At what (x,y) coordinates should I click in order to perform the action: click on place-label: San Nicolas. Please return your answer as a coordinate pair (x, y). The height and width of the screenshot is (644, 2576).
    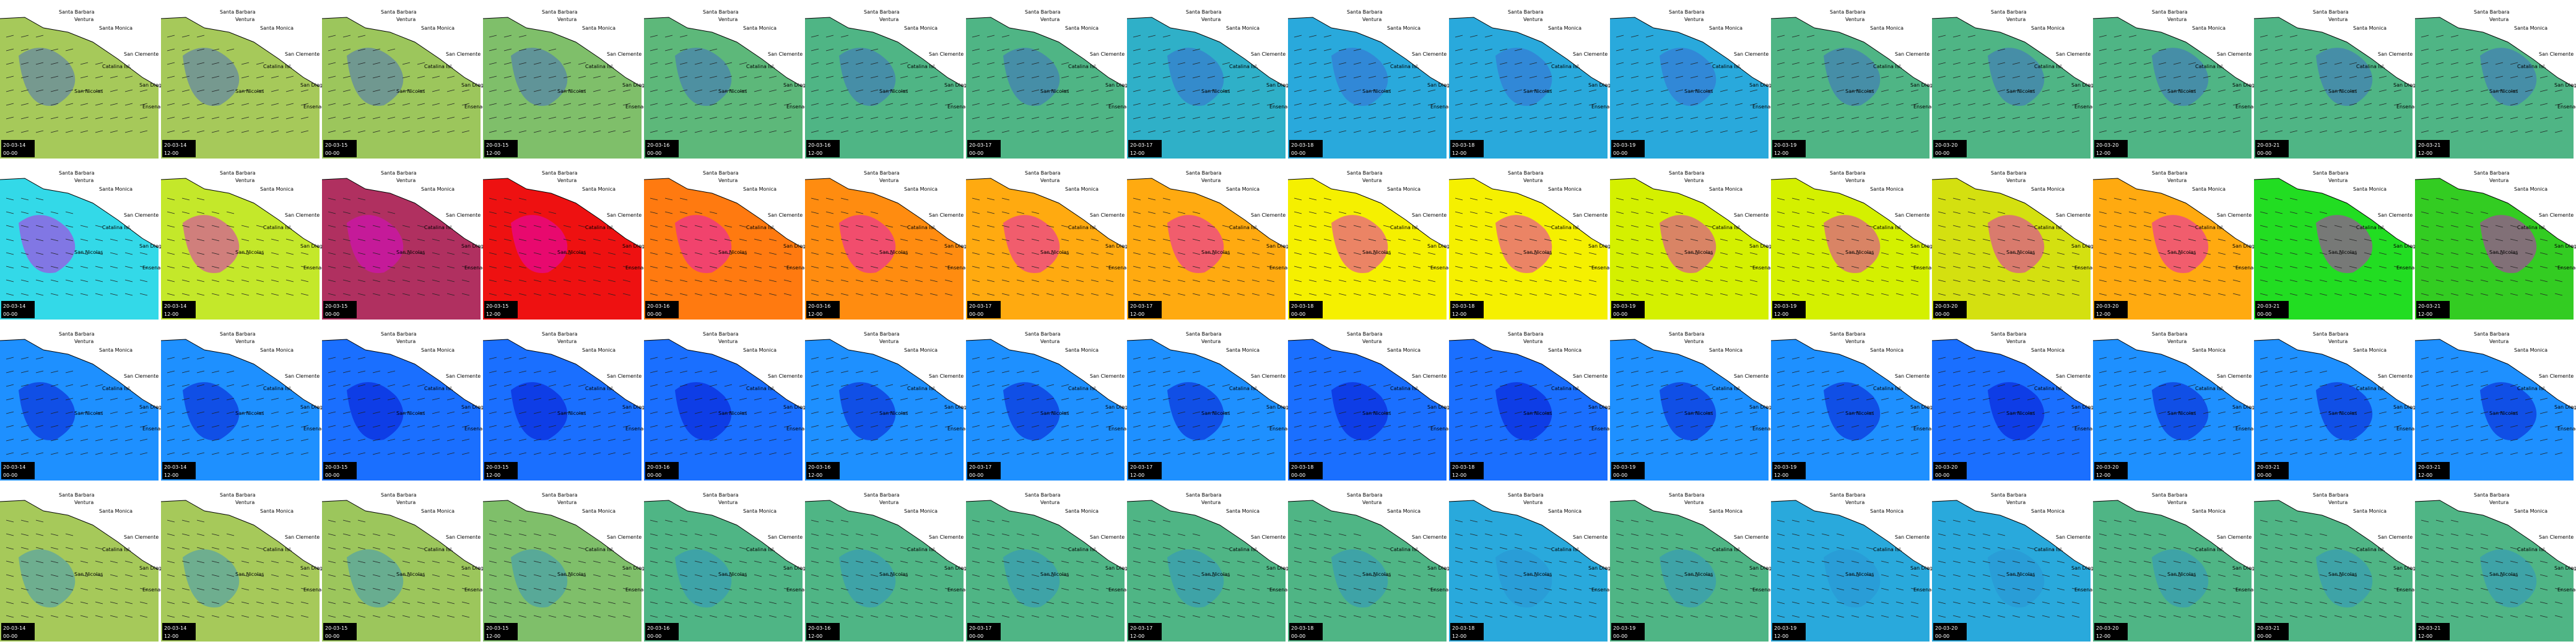
    Looking at the image, I should click on (1215, 574).